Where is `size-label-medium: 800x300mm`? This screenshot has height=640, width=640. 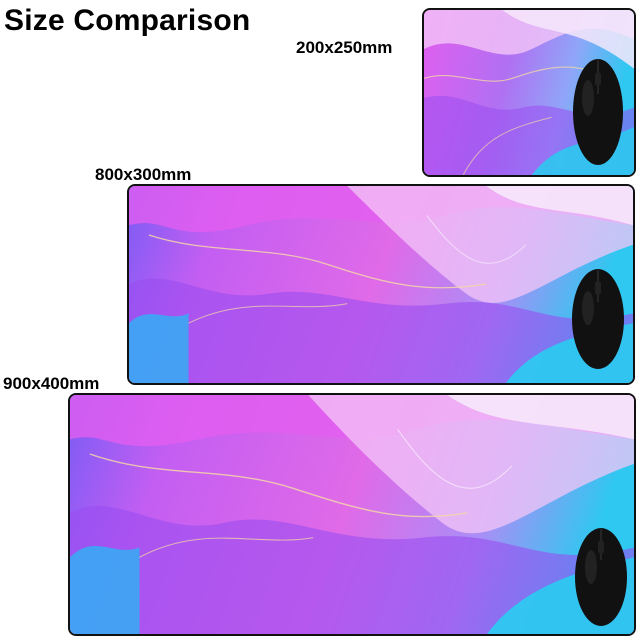 size-label-medium: 800x300mm is located at coordinates (143, 174).